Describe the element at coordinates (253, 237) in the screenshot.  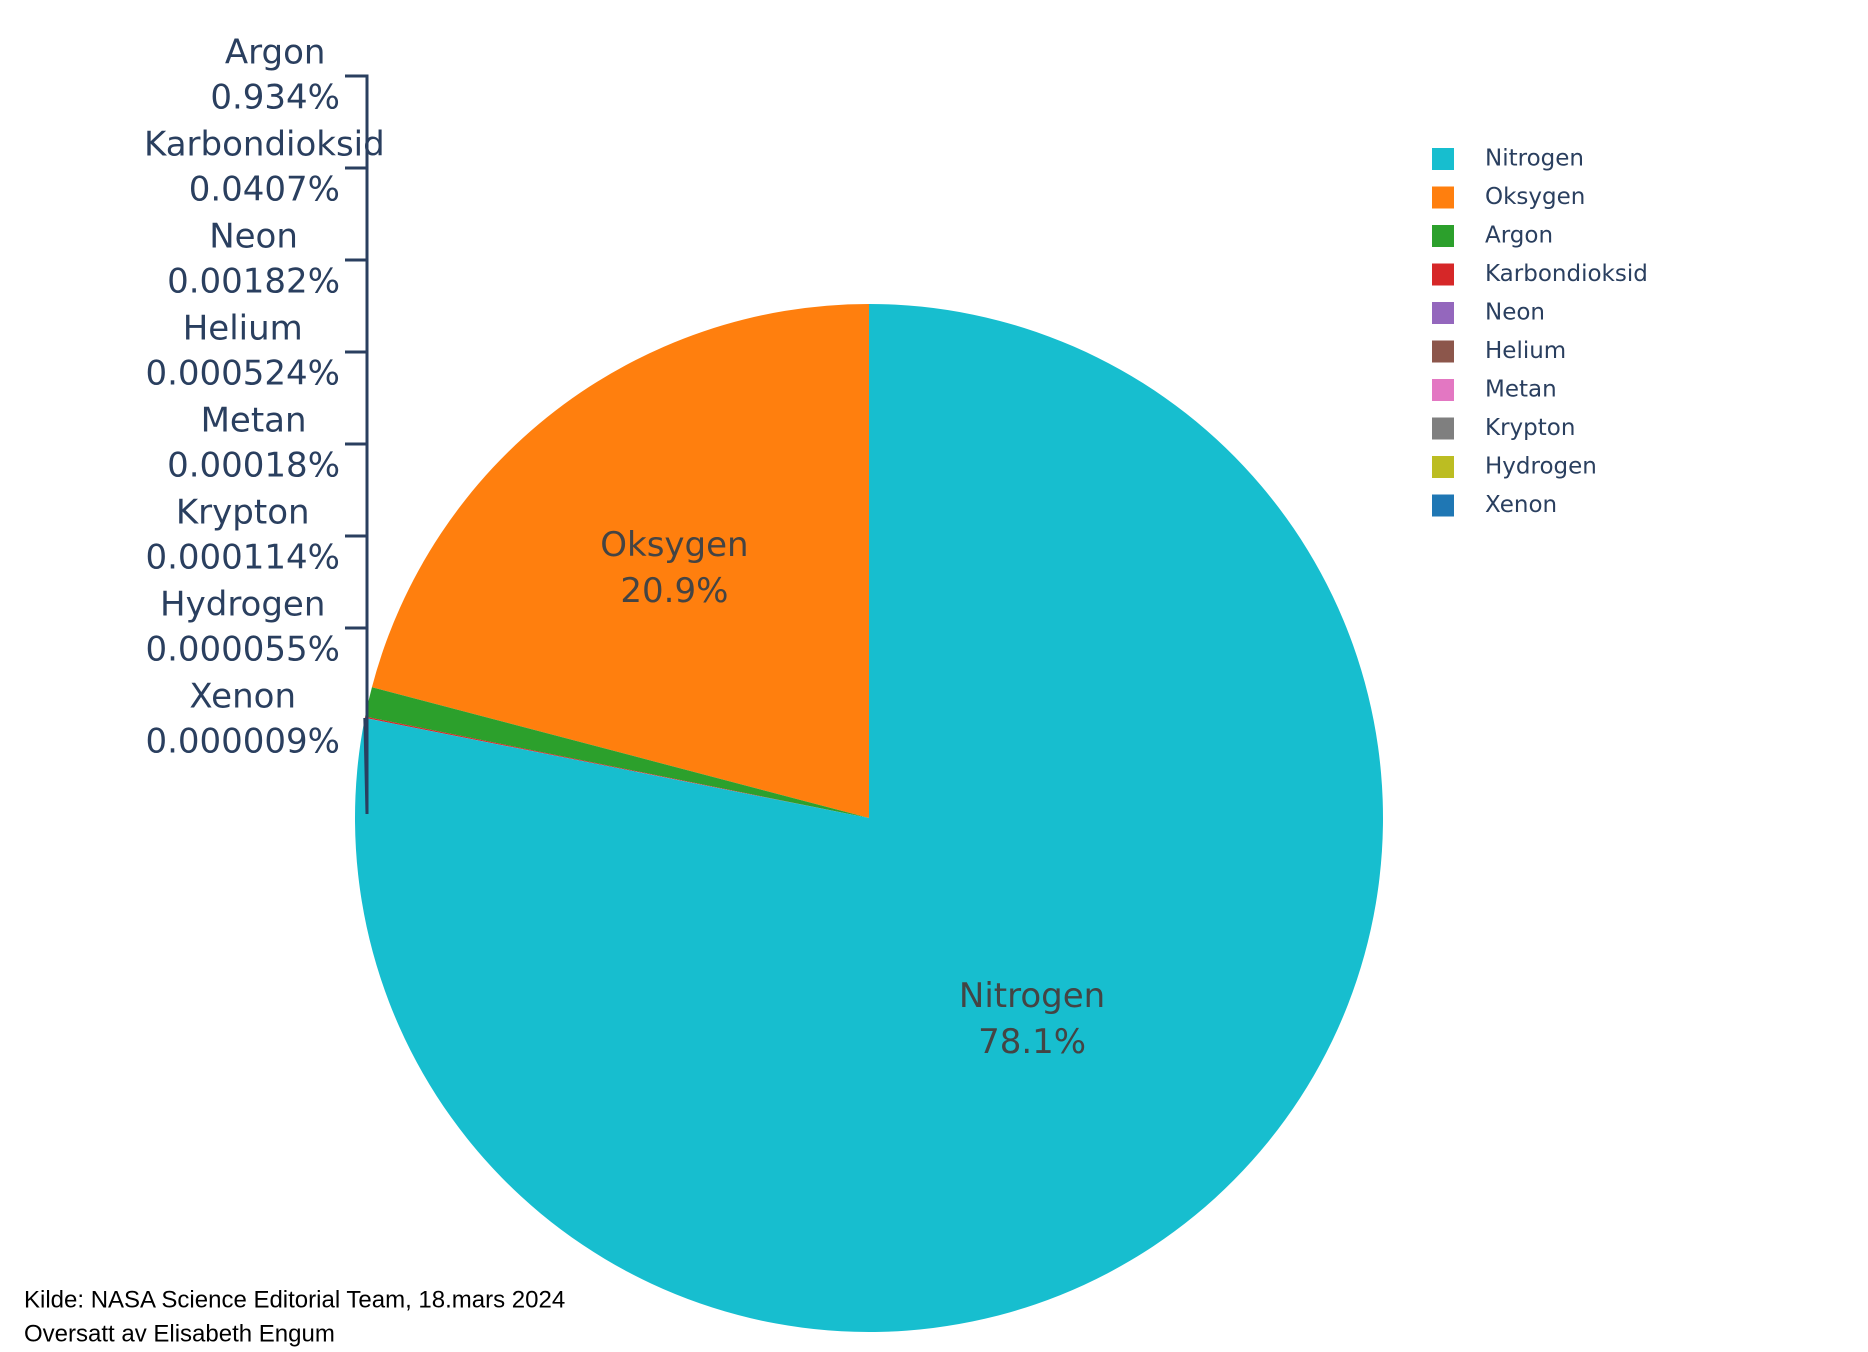
I see `outside-label: Neon` at that location.